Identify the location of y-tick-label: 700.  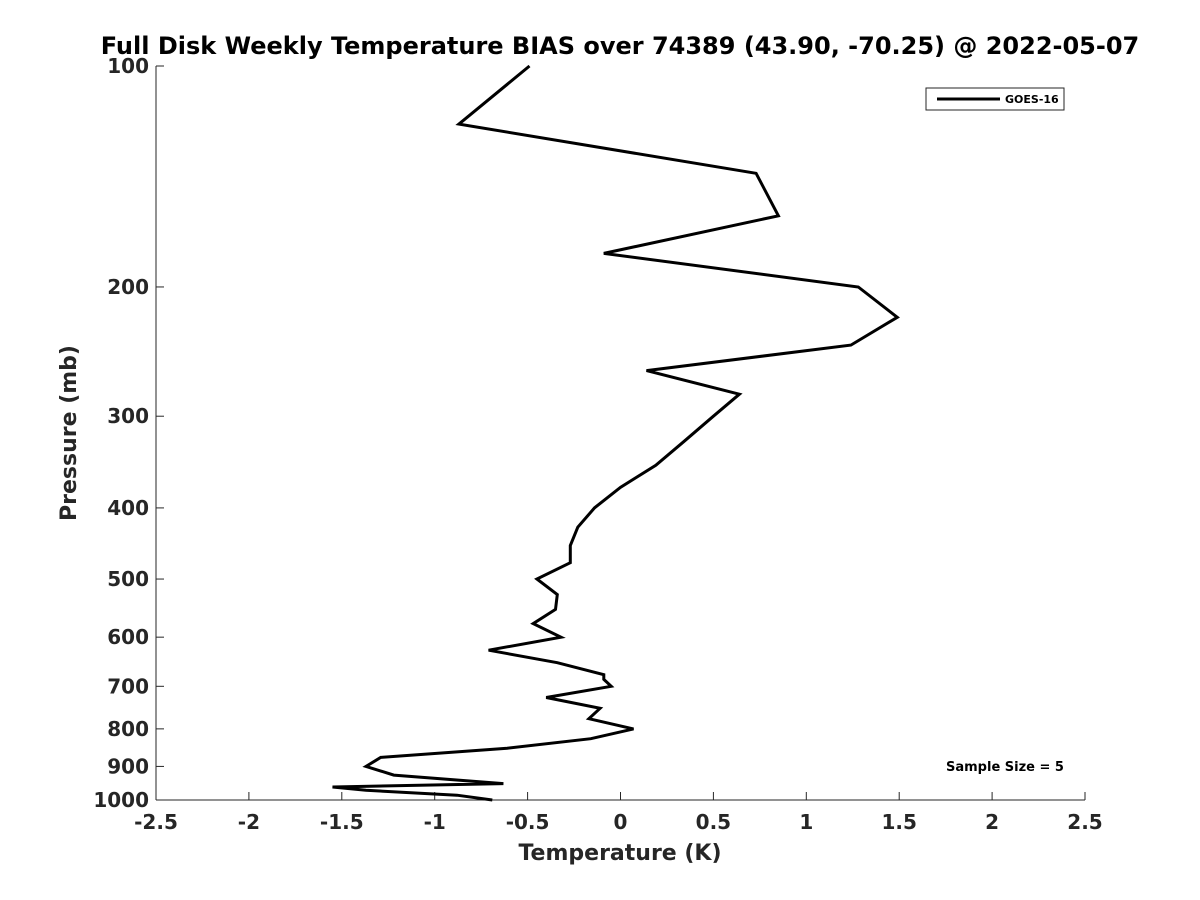
(128, 686).